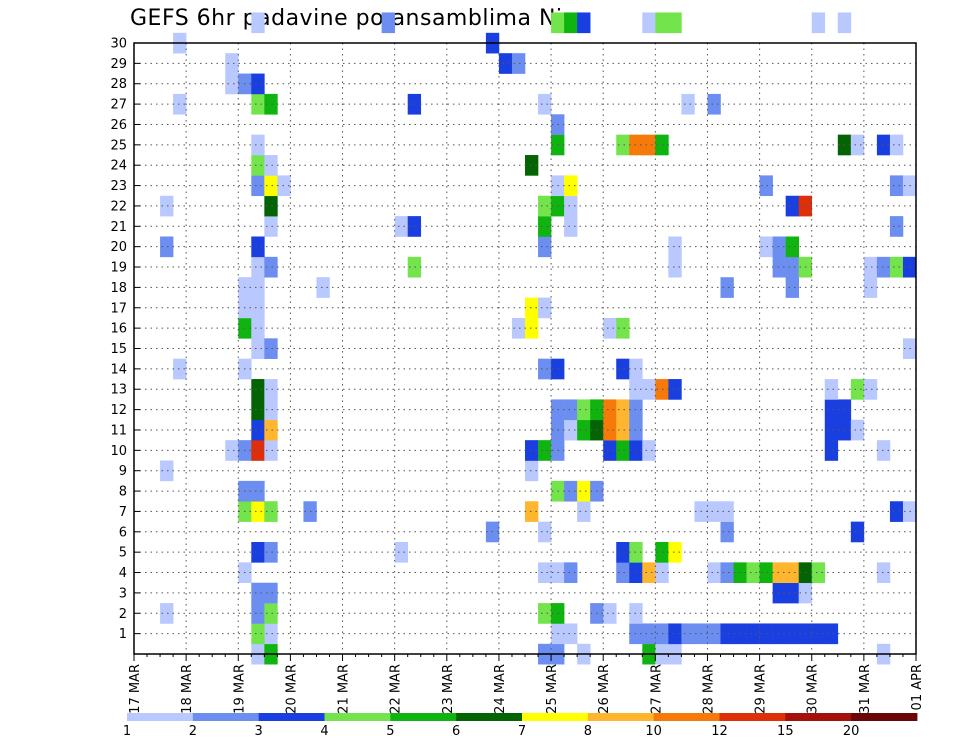  What do you see at coordinates (118, 451) in the screenshot?
I see `y-tick-label: 10` at bounding box center [118, 451].